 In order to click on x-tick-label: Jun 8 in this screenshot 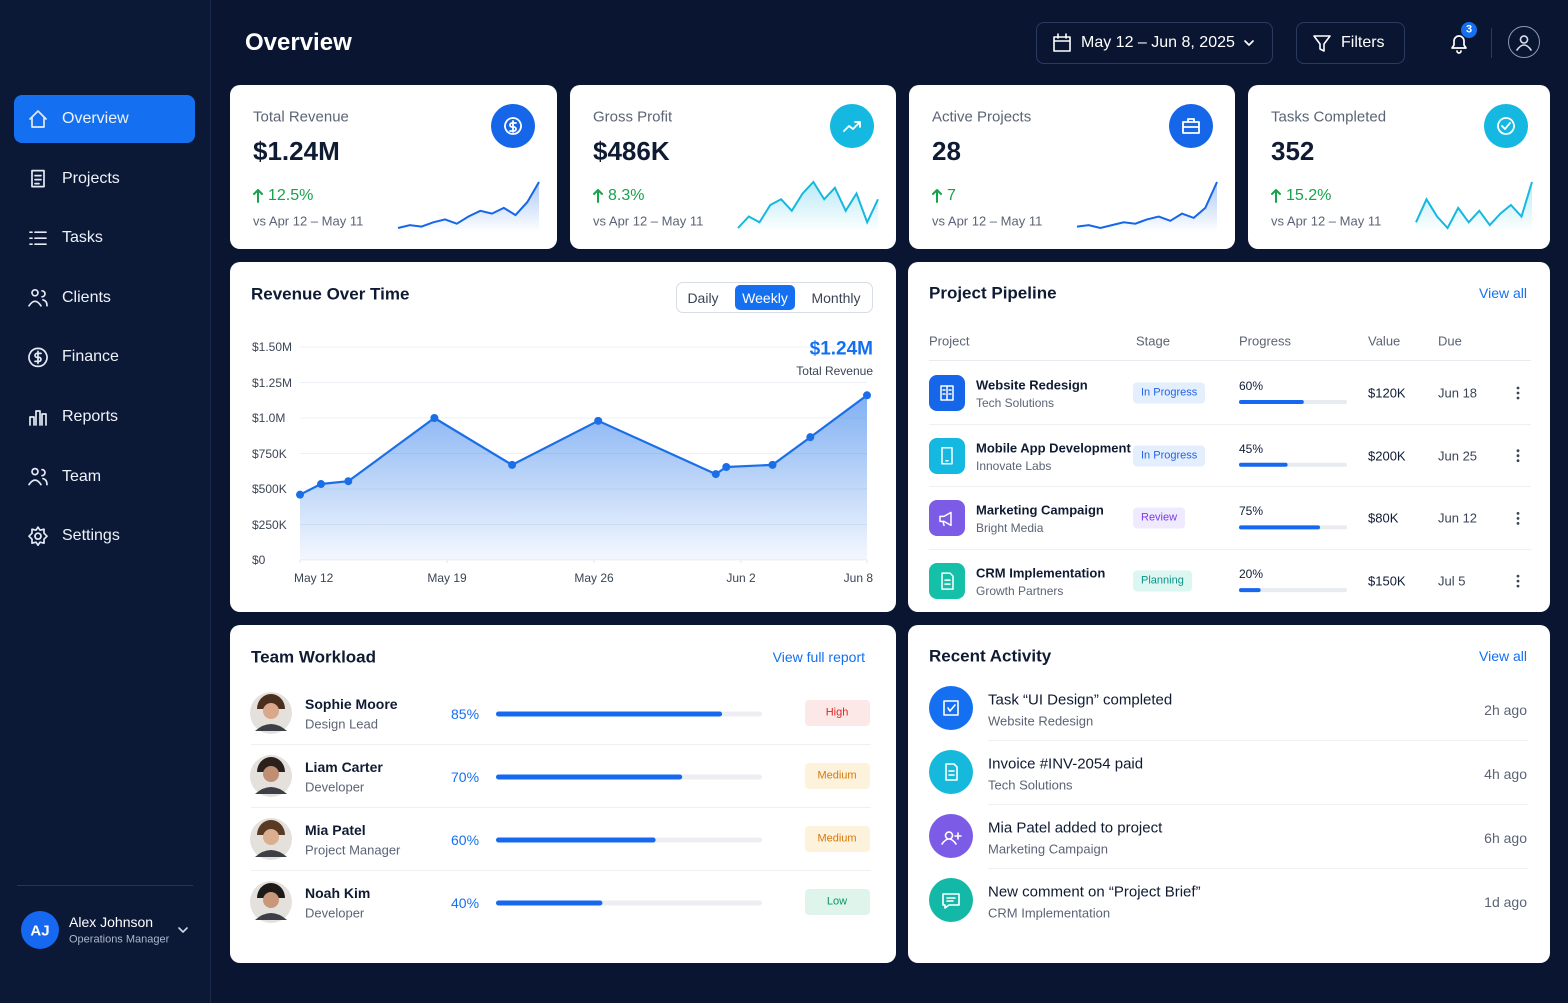, I will do `click(858, 578)`.